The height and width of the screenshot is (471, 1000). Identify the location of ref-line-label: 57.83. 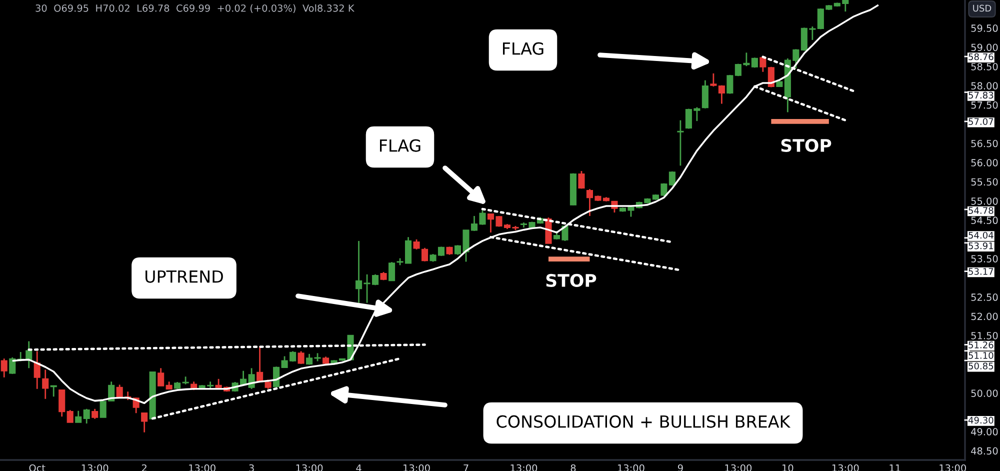
(981, 95).